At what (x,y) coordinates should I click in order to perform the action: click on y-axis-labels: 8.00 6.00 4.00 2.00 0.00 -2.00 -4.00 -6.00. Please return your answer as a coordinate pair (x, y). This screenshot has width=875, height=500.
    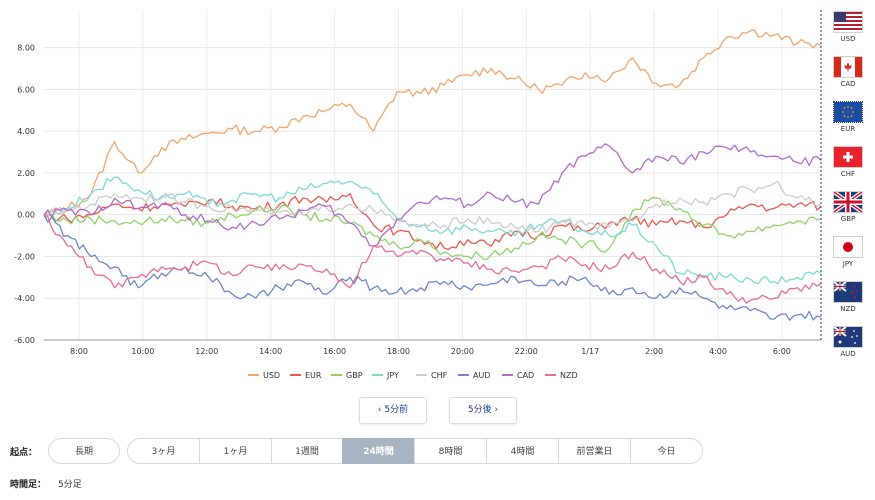
    Looking at the image, I should click on (24, 194).